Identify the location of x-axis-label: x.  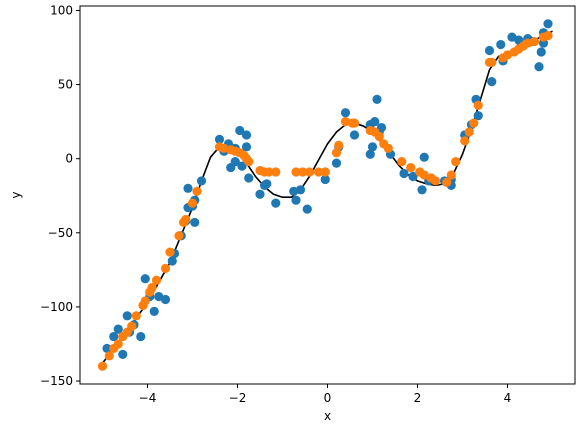
(327, 416).